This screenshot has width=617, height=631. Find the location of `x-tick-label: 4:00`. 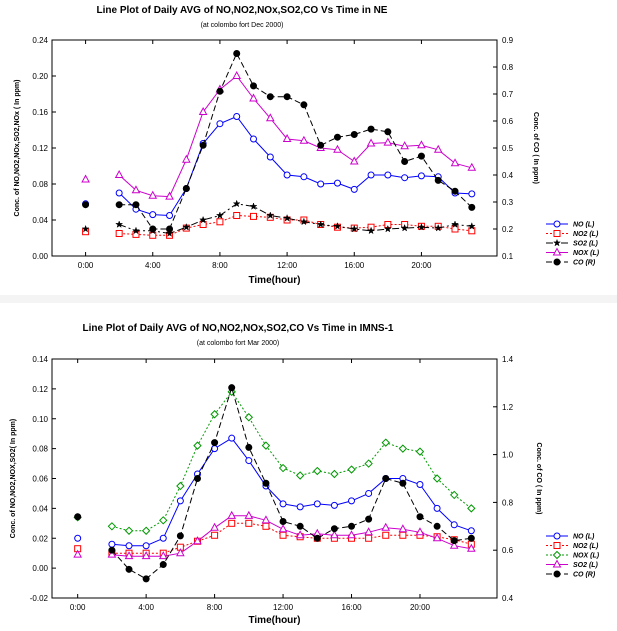

x-tick-label: 4:00 is located at coordinates (146, 607).